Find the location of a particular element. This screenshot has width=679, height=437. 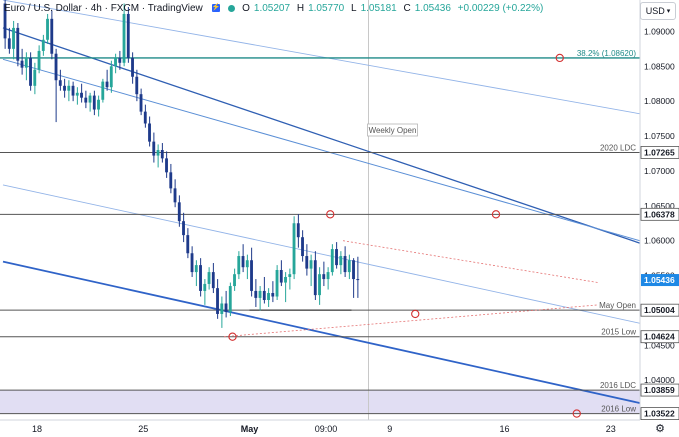

level-price-tag-text: 1.06378 is located at coordinates (659, 214).